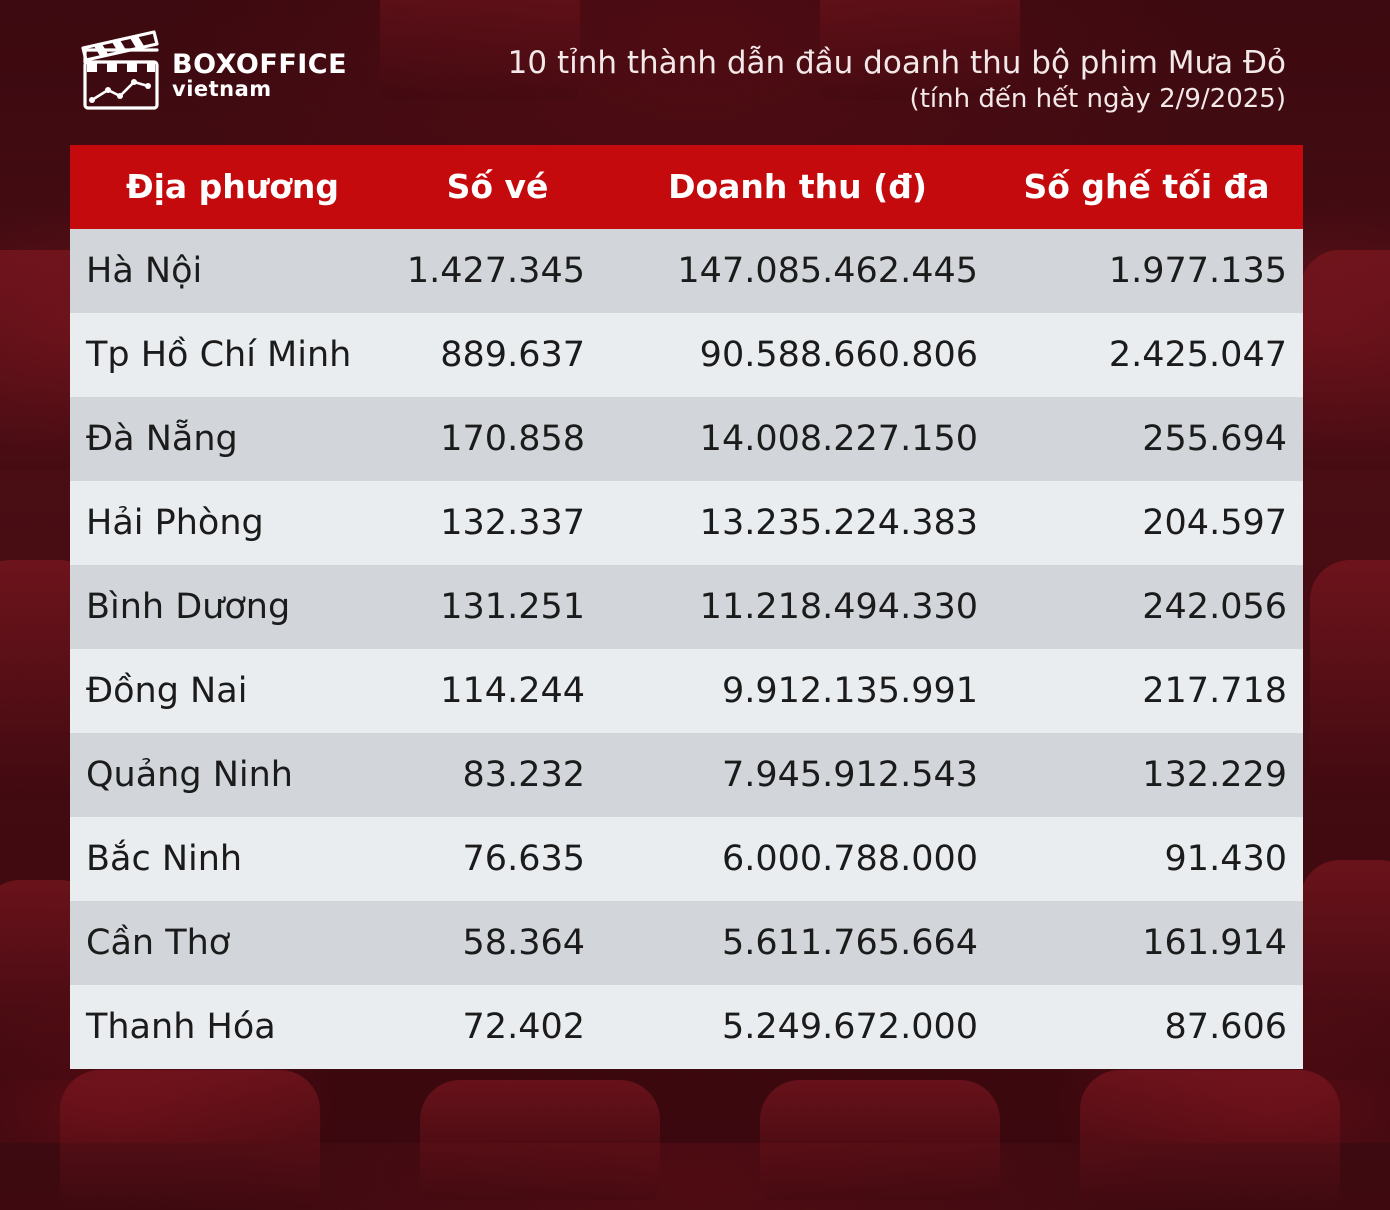 The height and width of the screenshot is (1210, 1390). Describe the element at coordinates (222, 89) in the screenshot. I see `logo-text-vietnam: vietnam` at that location.